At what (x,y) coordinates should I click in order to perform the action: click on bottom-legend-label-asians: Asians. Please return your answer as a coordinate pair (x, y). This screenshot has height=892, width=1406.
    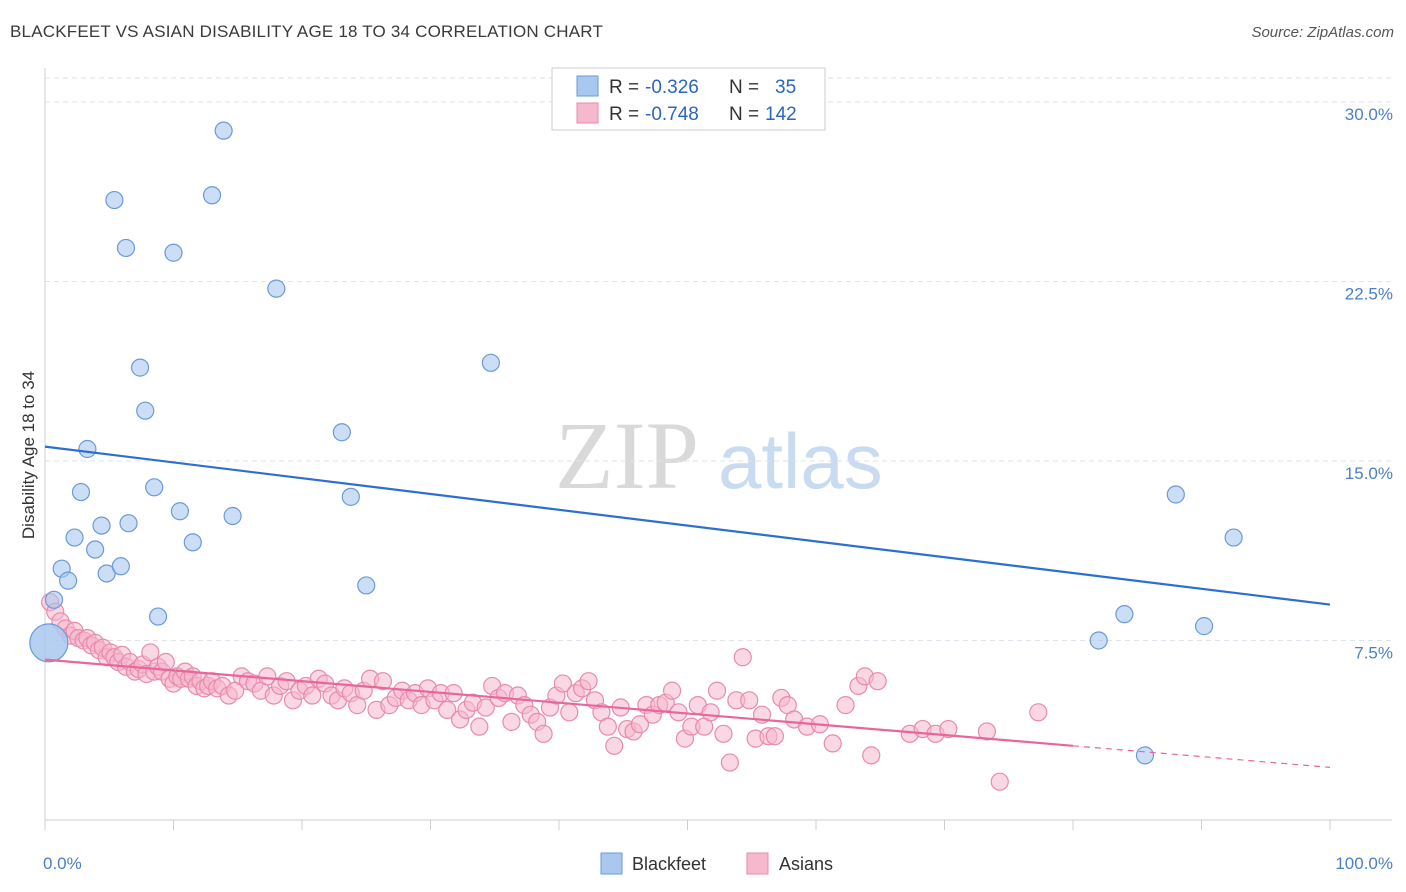
    Looking at the image, I should click on (806, 864).